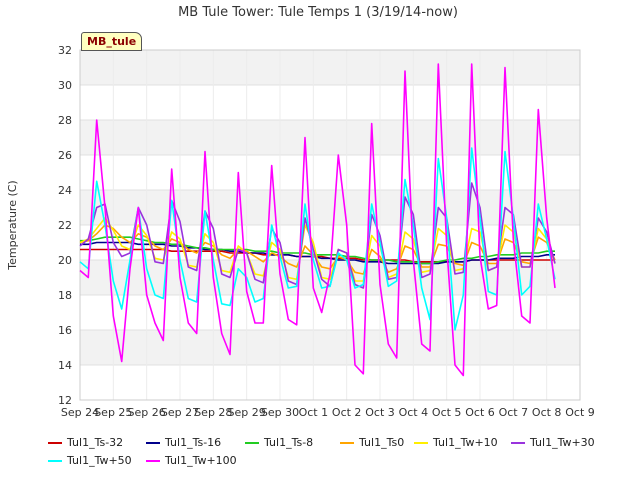  What do you see at coordinates (65, 260) in the screenshot?
I see `y-tick-label: 20` at bounding box center [65, 260].